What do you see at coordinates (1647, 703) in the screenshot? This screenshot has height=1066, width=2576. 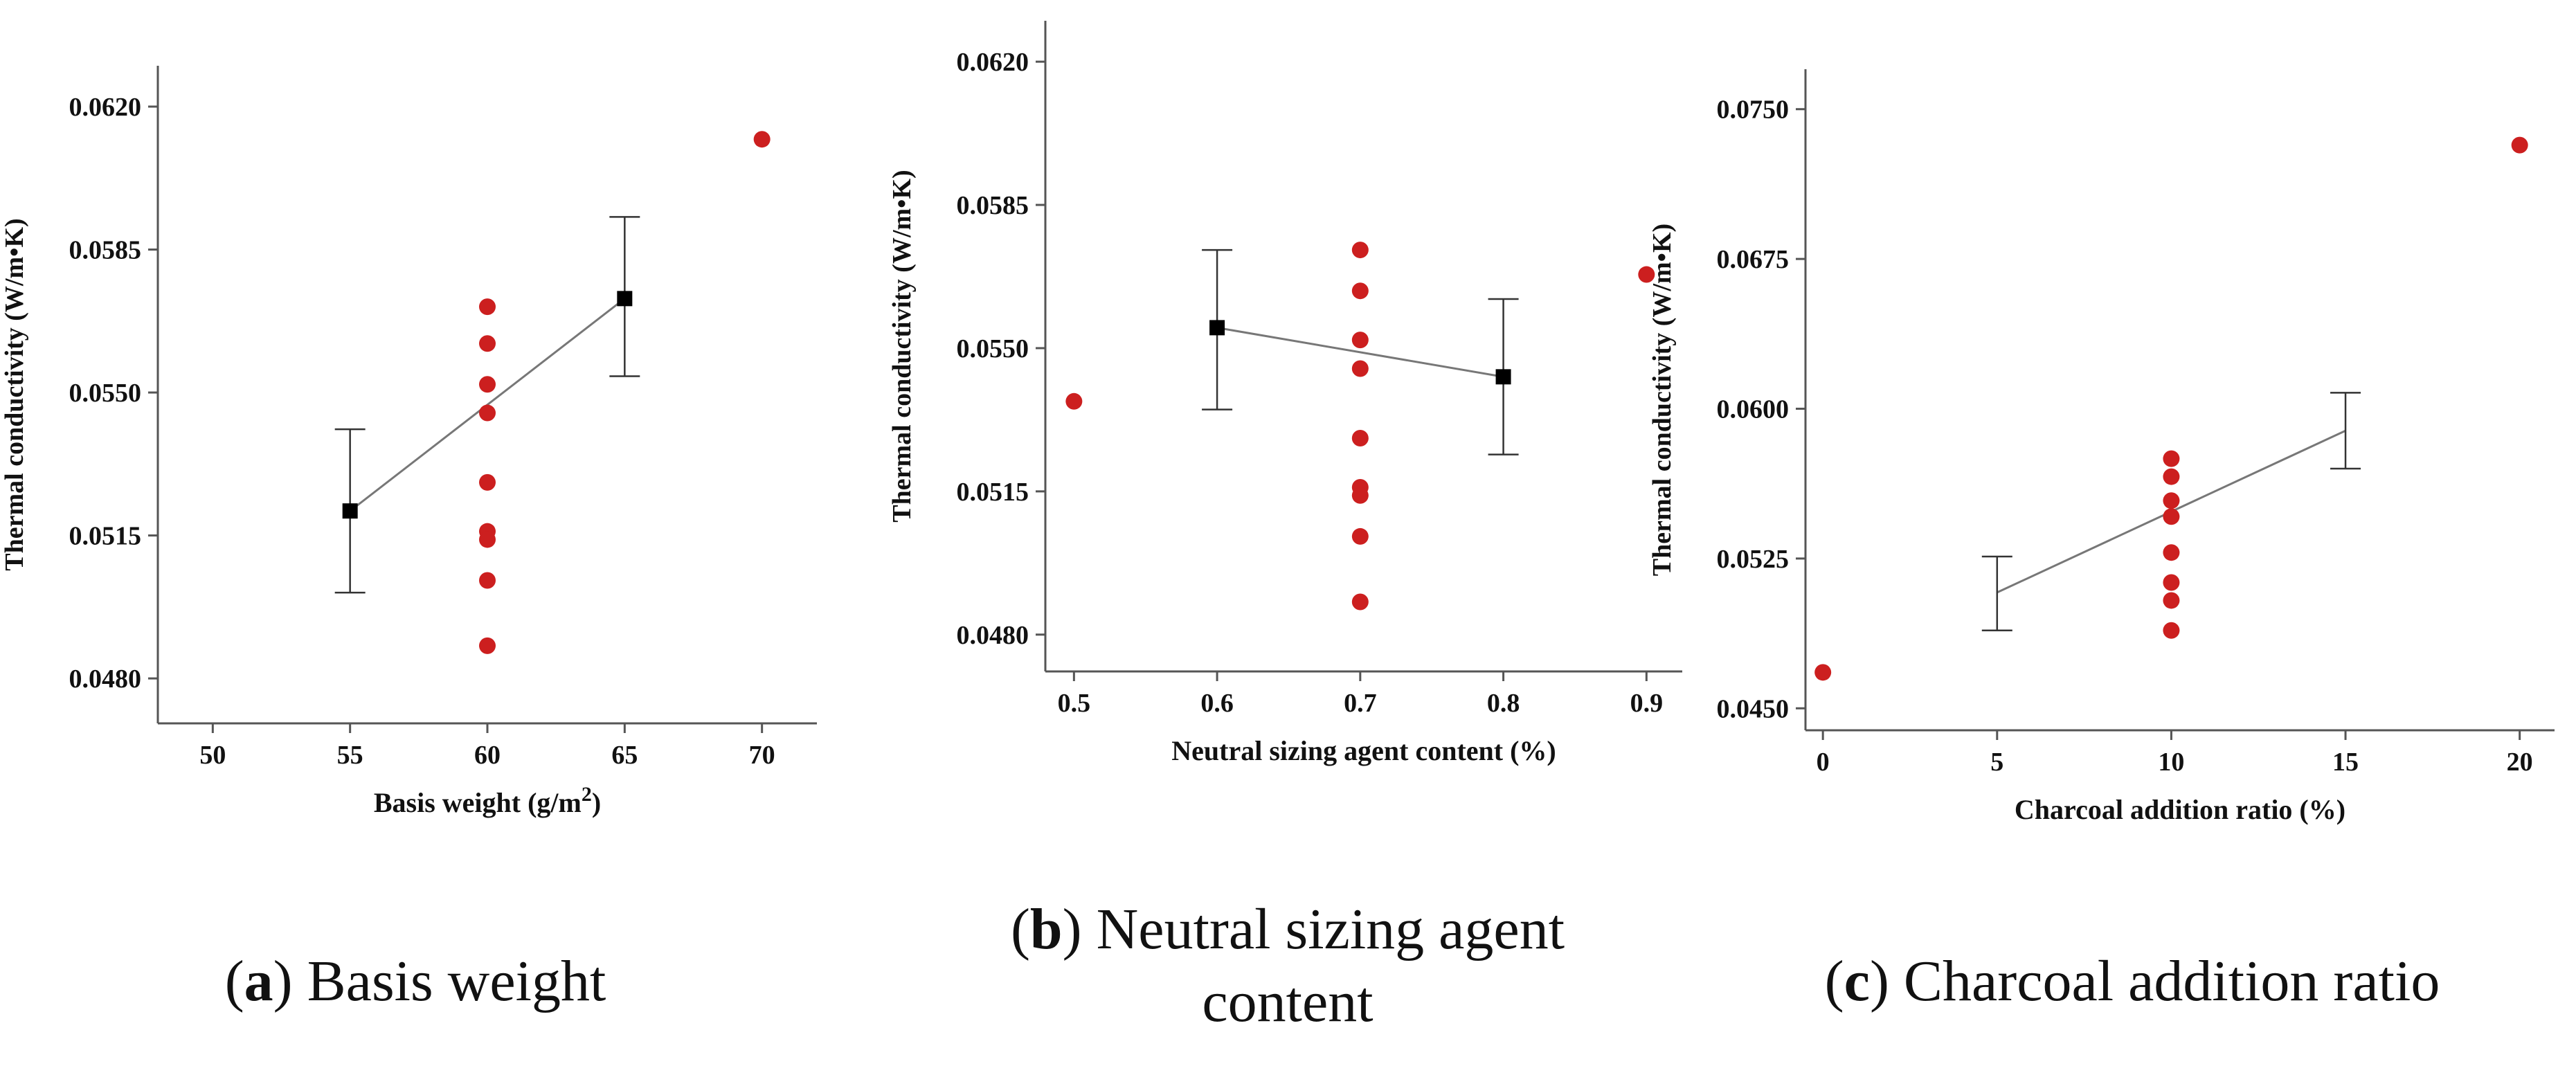 I see `chart2-x-tick-label: 0.9` at bounding box center [1647, 703].